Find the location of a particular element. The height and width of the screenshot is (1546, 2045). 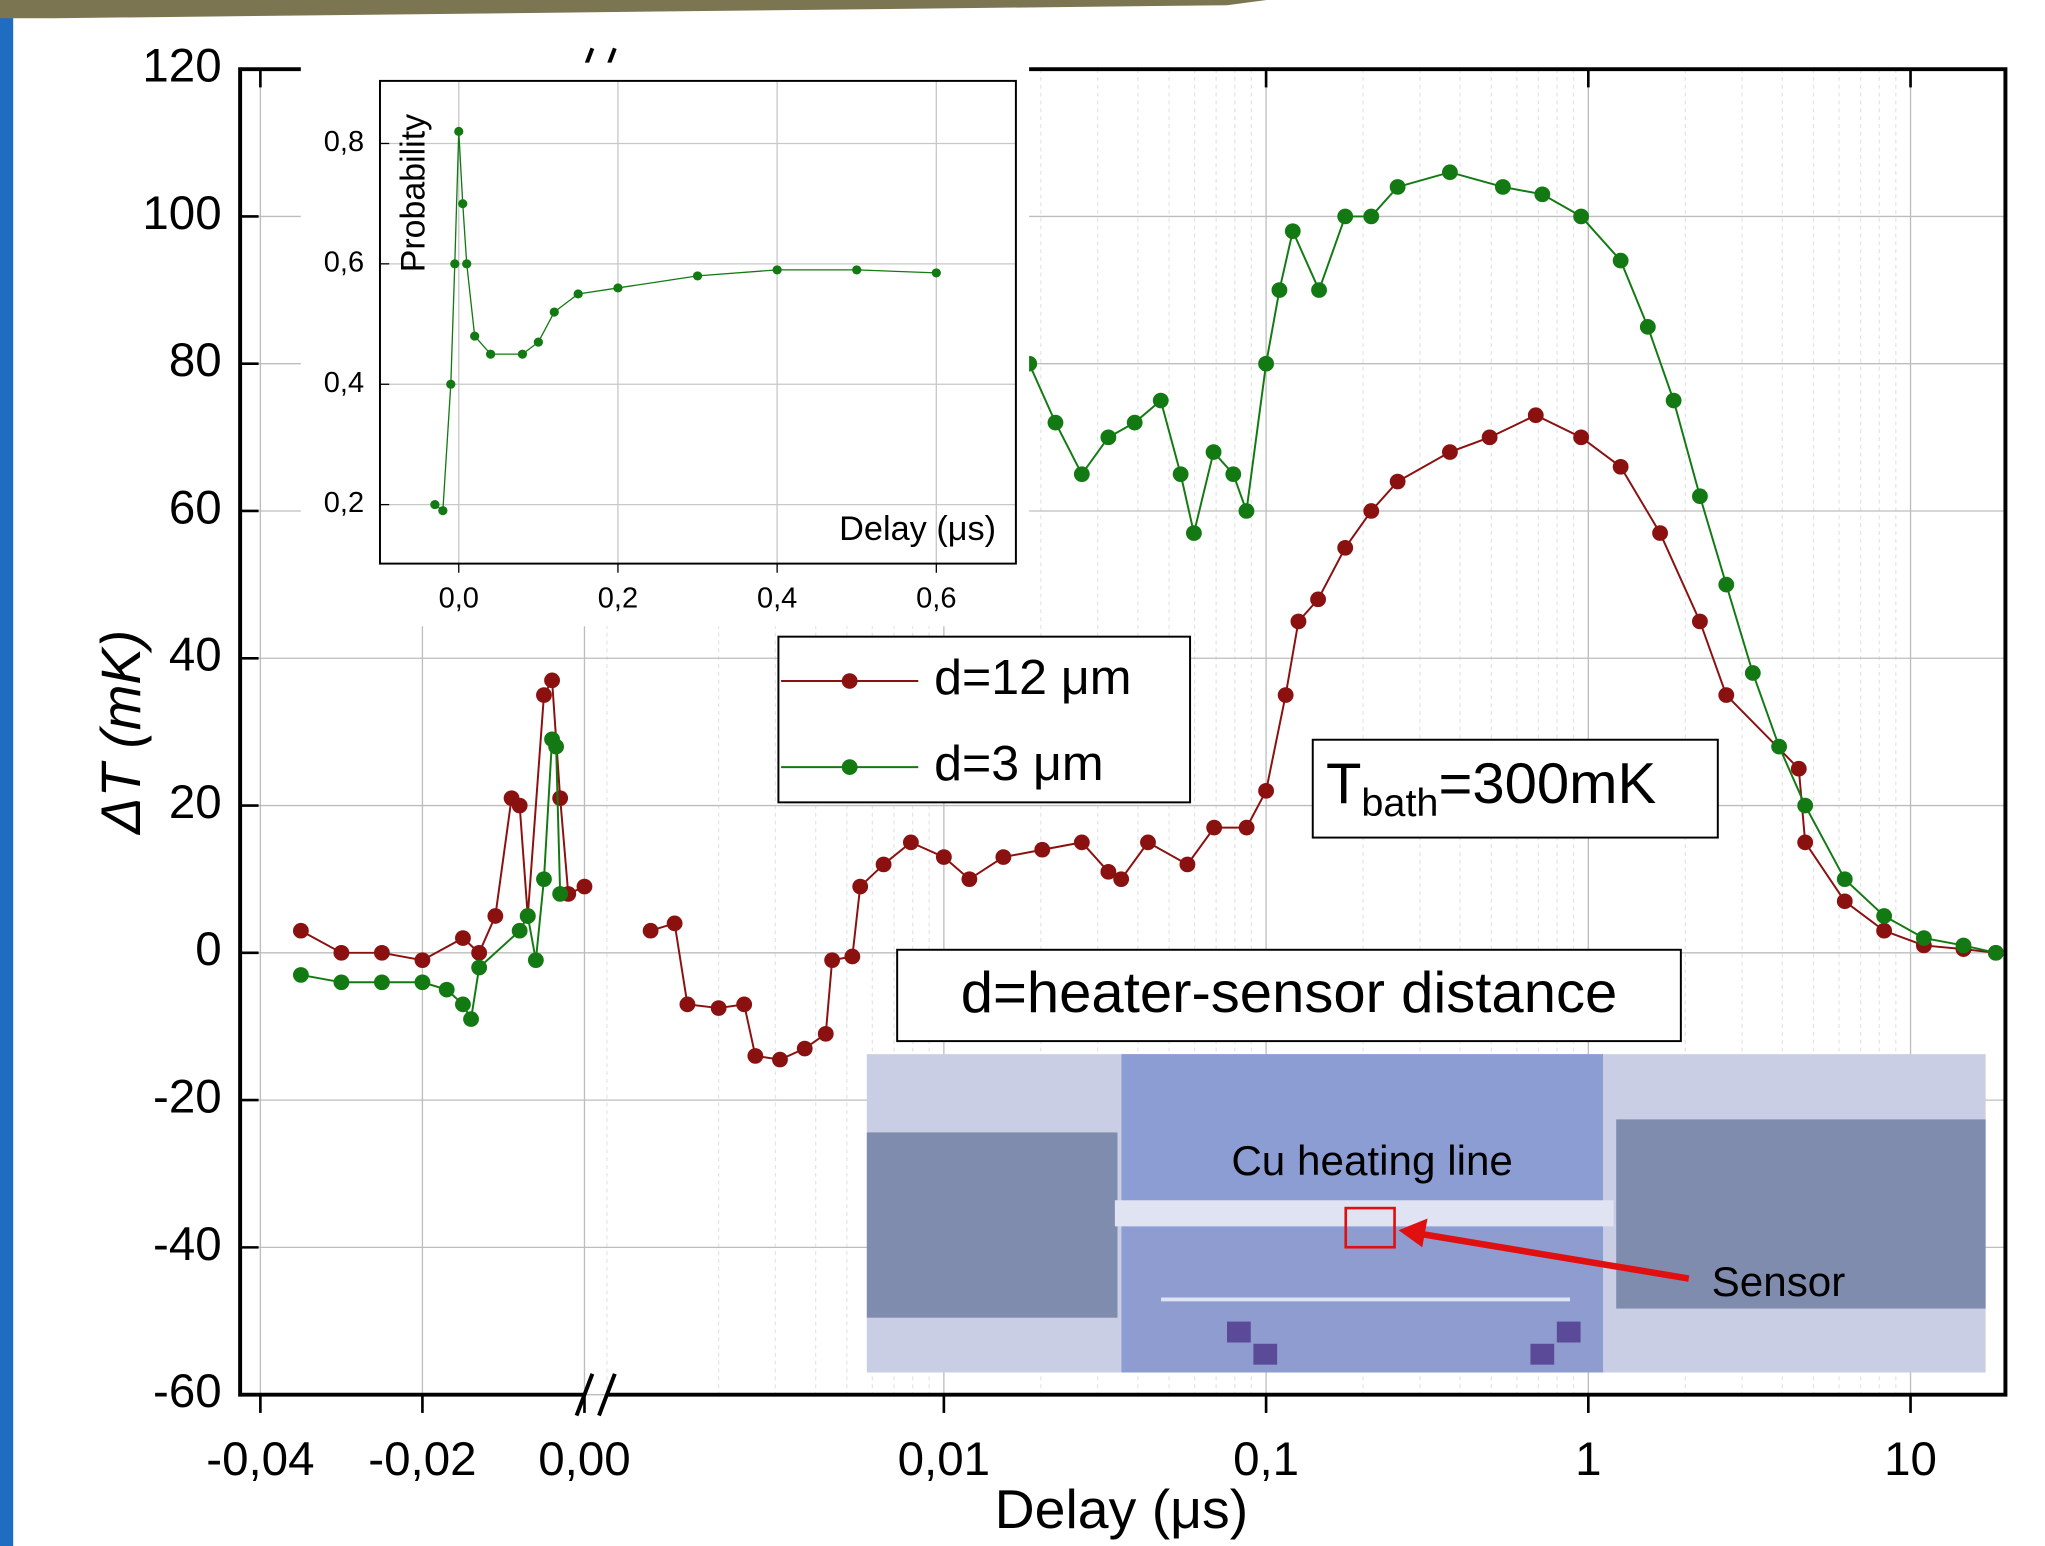

legend: d=12 μm d=3 μm is located at coordinates (984, 719).